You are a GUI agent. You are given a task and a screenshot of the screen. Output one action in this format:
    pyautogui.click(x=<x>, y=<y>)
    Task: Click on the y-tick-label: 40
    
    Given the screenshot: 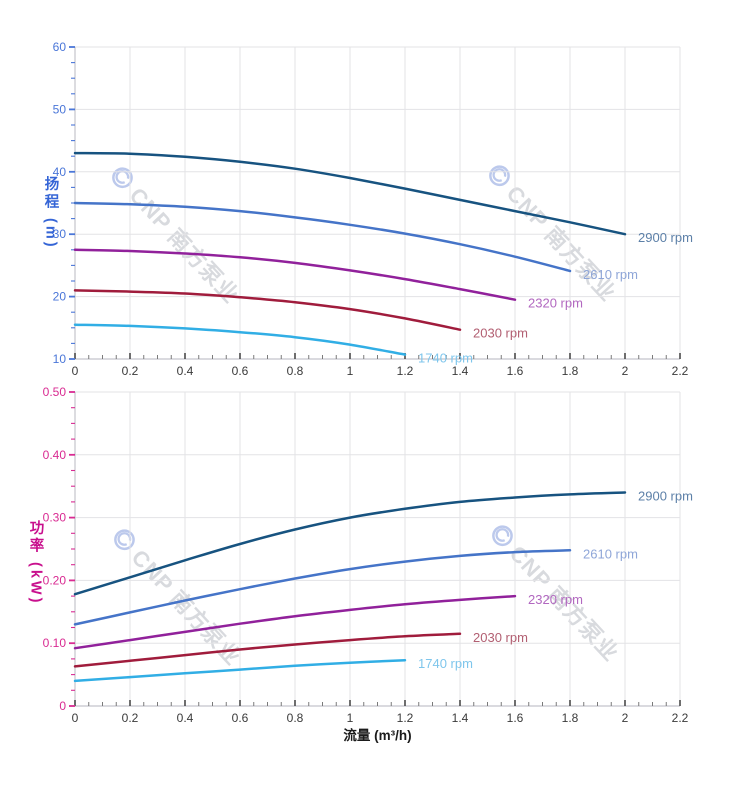 What is the action you would take?
    pyautogui.click(x=60, y=172)
    